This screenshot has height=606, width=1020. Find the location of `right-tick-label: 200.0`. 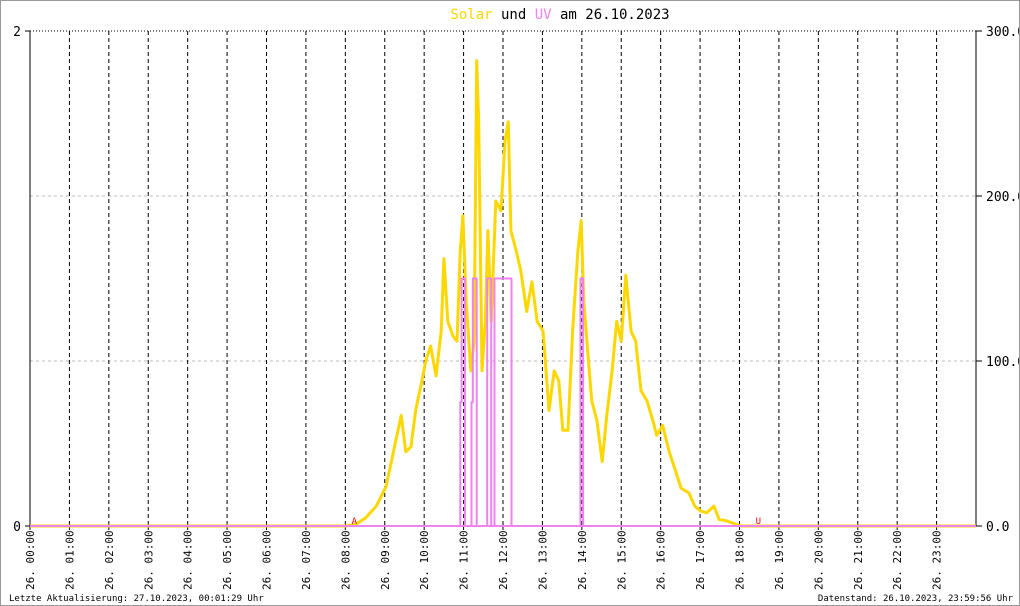

right-tick-label: 200.0 is located at coordinates (1002, 197).